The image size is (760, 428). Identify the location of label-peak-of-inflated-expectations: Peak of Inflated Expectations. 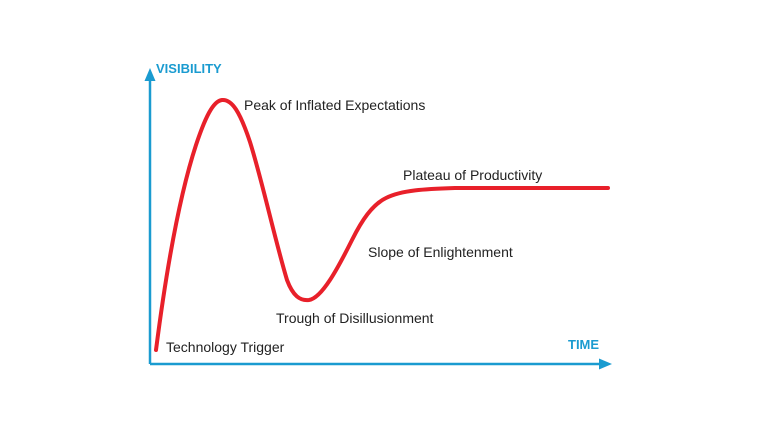
(334, 105).